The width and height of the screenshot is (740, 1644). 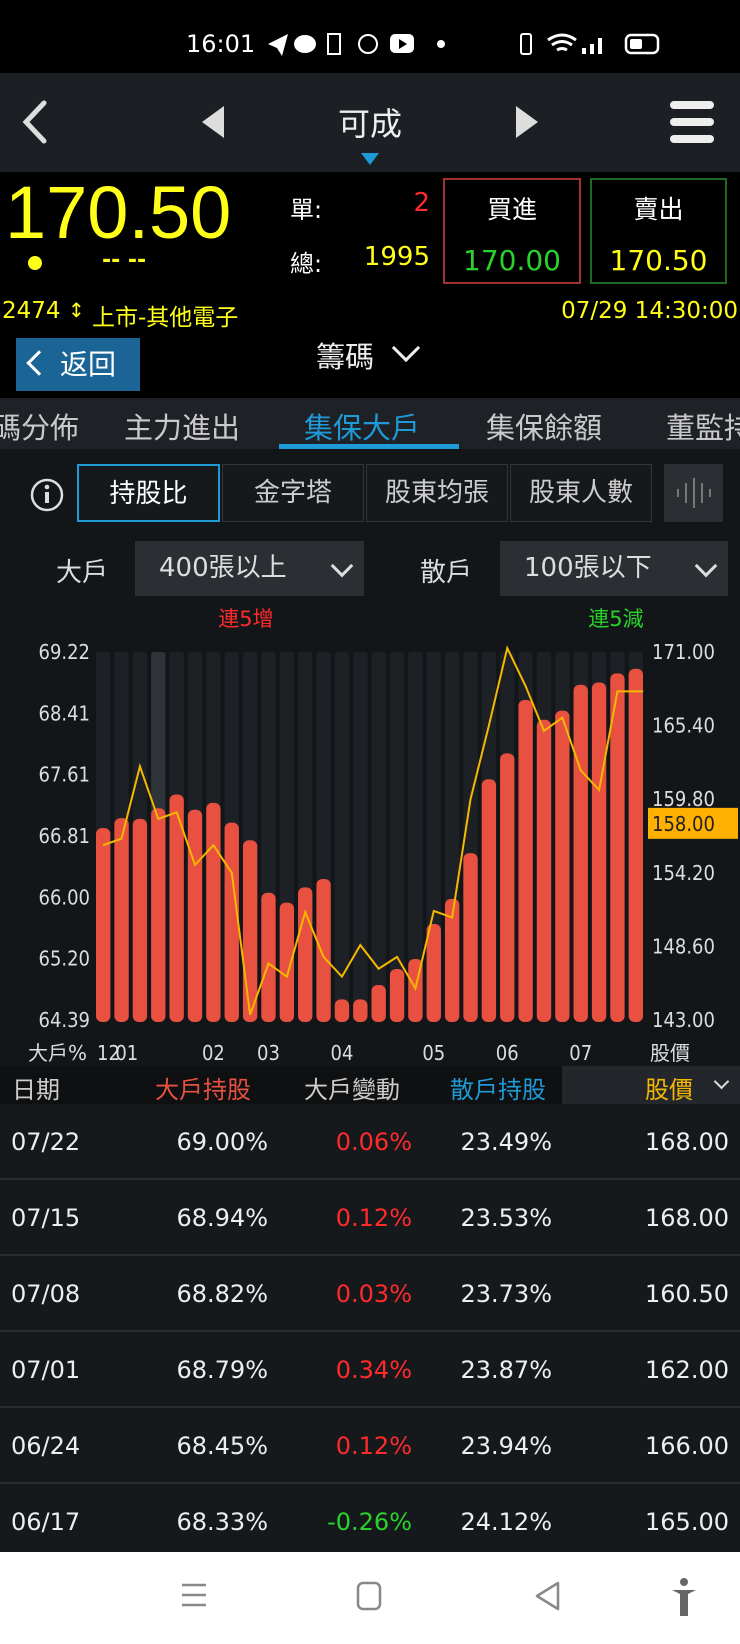 What do you see at coordinates (368, 354) in the screenshot?
I see `section-selector: 籌碼` at bounding box center [368, 354].